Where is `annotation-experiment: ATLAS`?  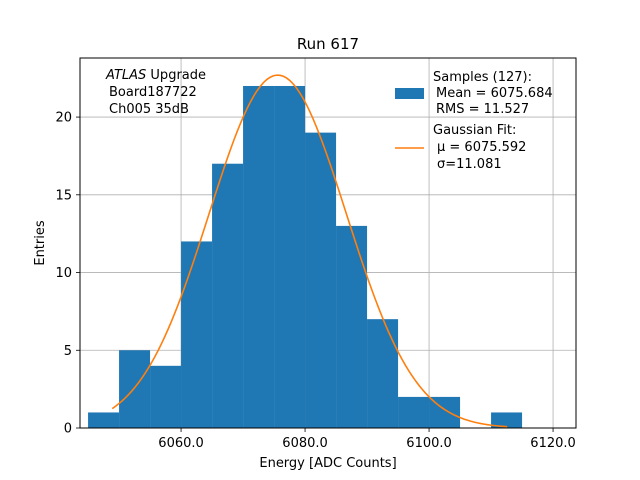 annotation-experiment: ATLAS is located at coordinates (125, 75).